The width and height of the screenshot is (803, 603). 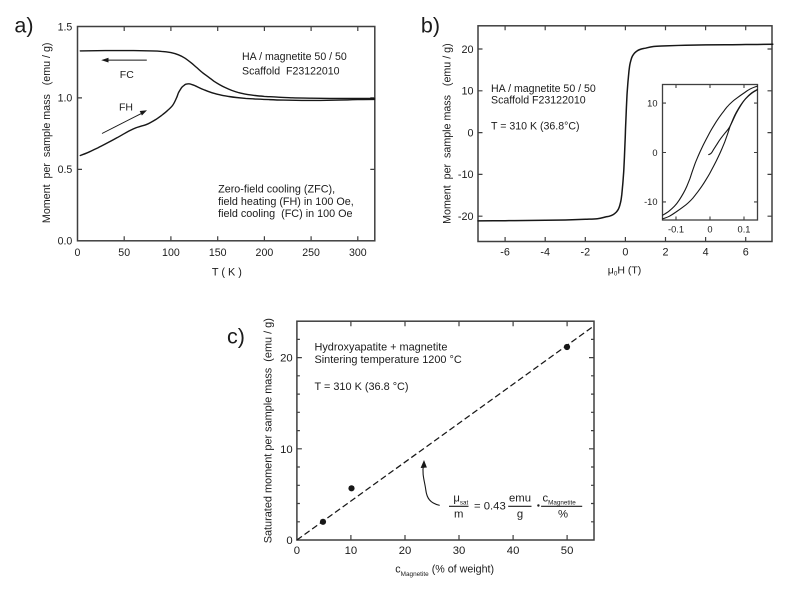 What do you see at coordinates (458, 515) in the screenshot?
I see `svg-text: m` at bounding box center [458, 515].